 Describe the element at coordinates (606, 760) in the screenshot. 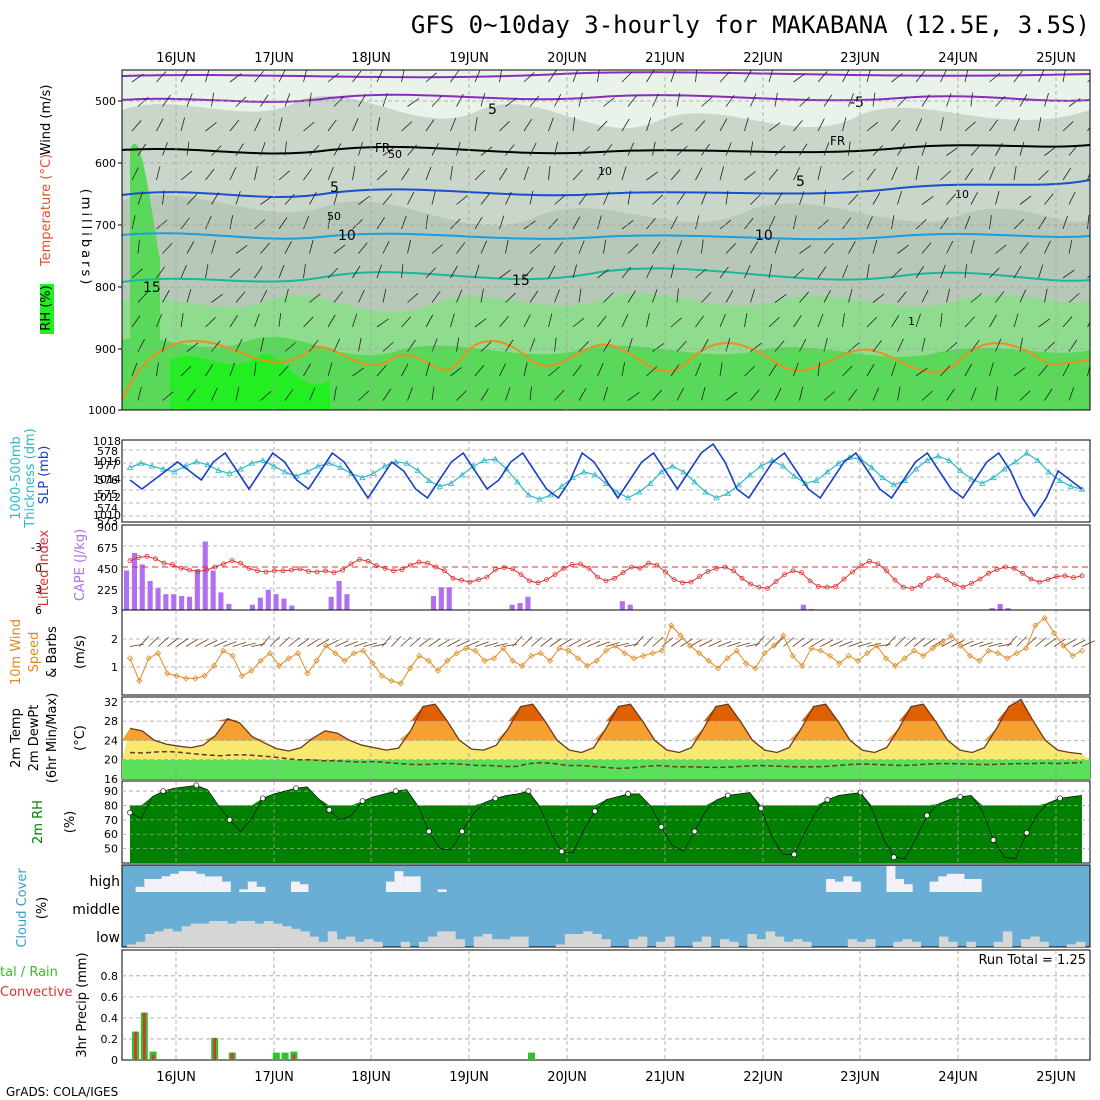

I see `dewpoint-series` at that location.